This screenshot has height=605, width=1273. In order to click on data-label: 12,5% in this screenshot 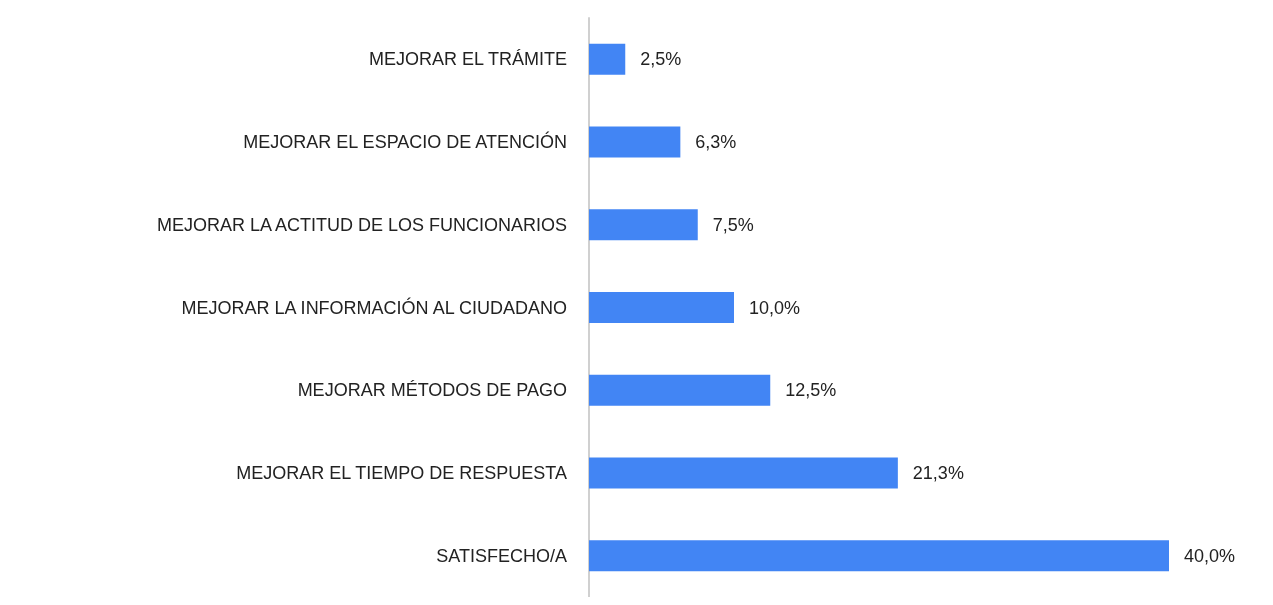, I will do `click(811, 390)`.